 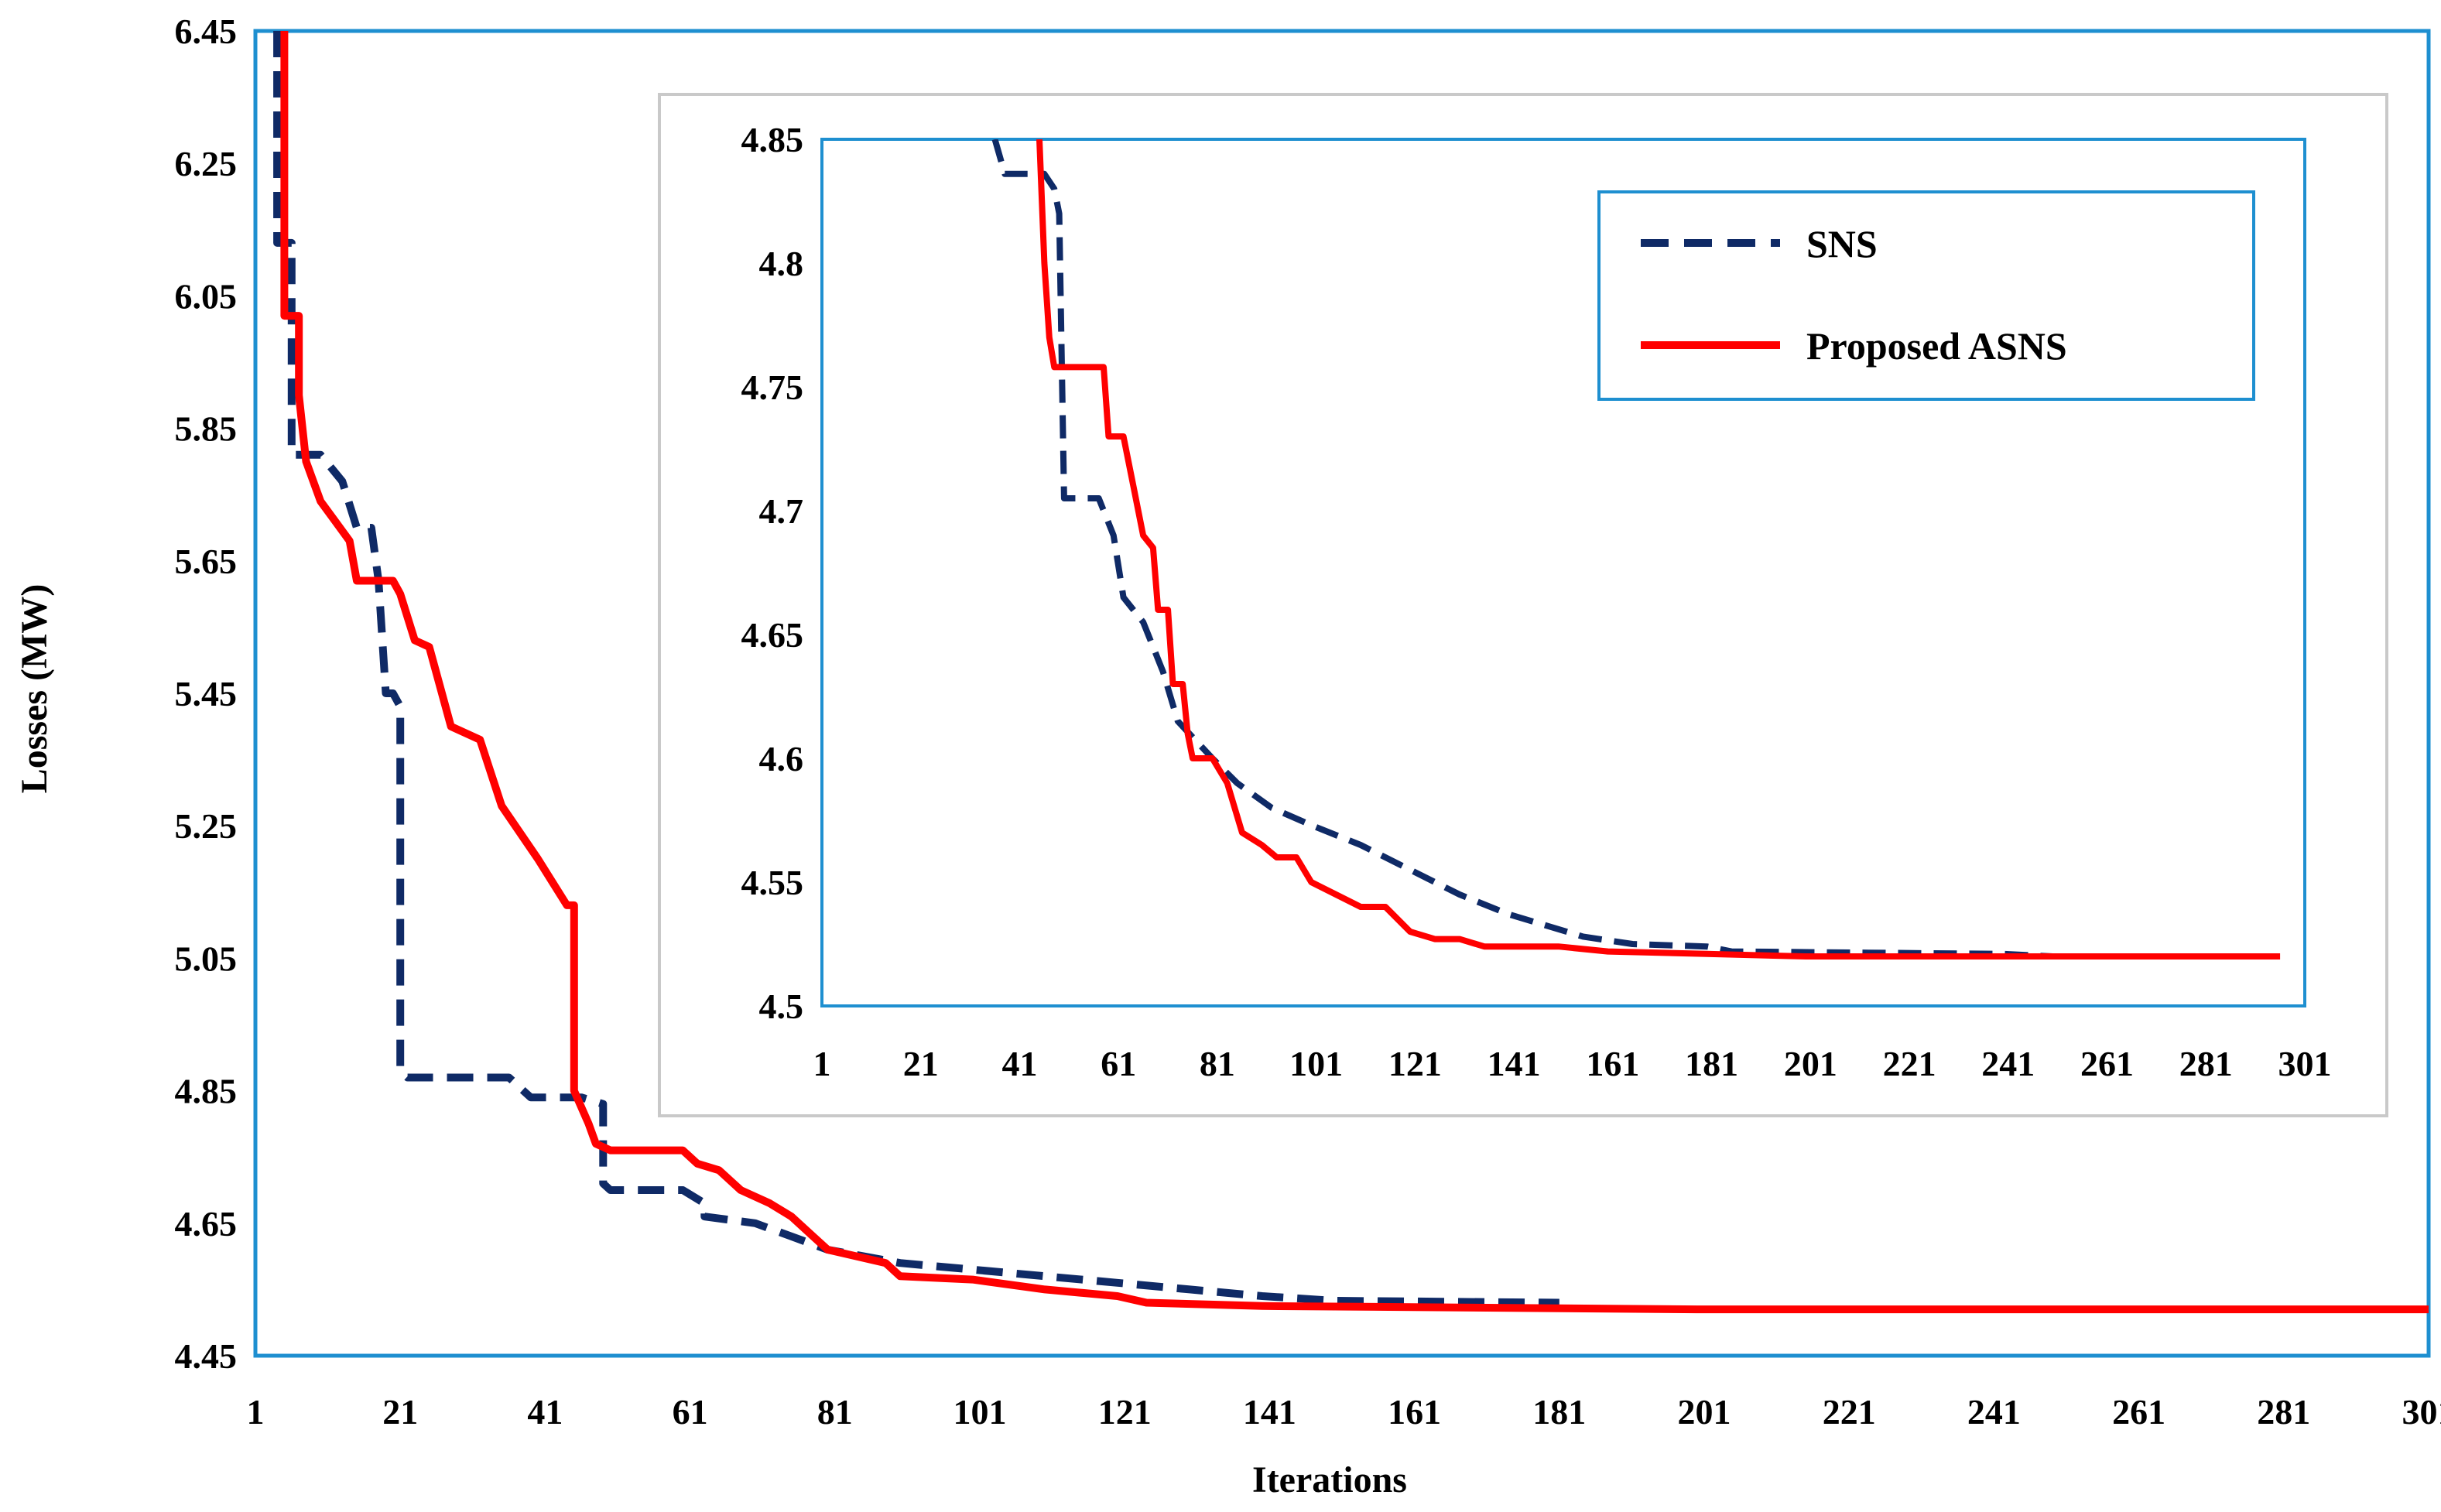 I want to click on inset-x-tick-label: 41, so click(x=1019, y=1063).